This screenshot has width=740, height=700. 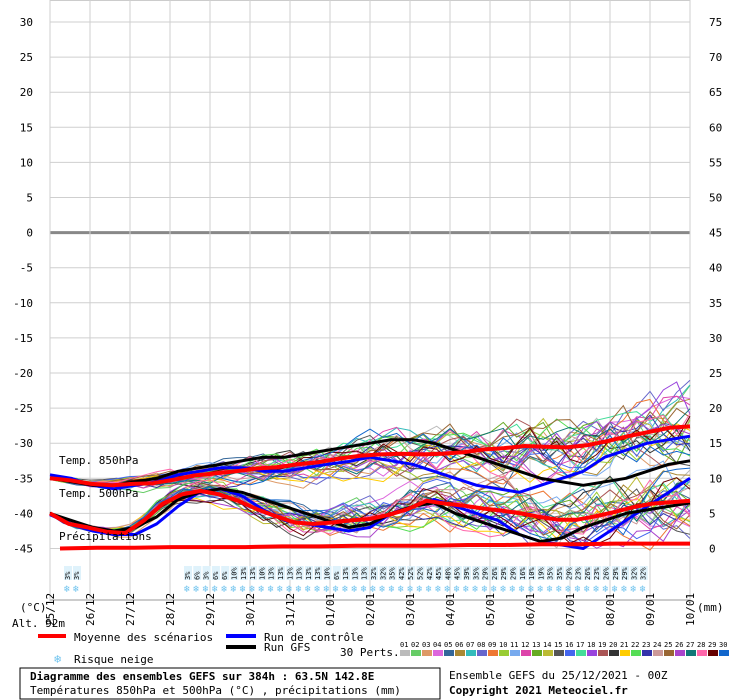 I want to click on snow-pct-label: 13%, so click(x=244, y=573).